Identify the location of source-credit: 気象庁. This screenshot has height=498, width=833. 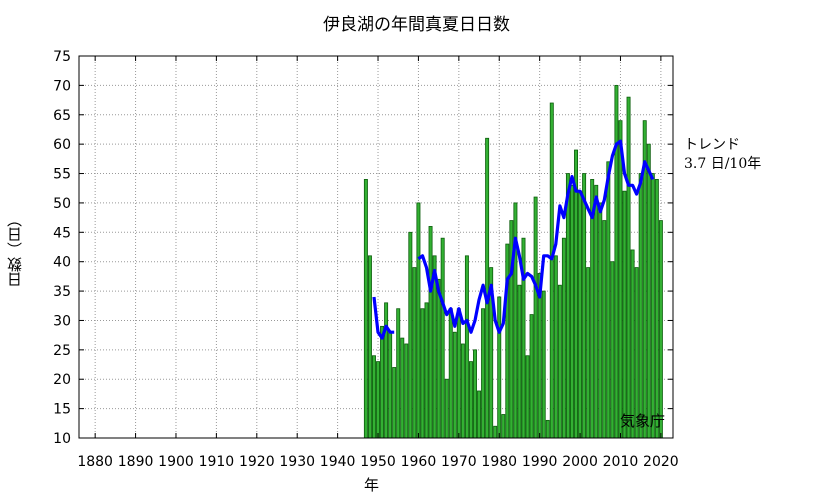
(643, 421).